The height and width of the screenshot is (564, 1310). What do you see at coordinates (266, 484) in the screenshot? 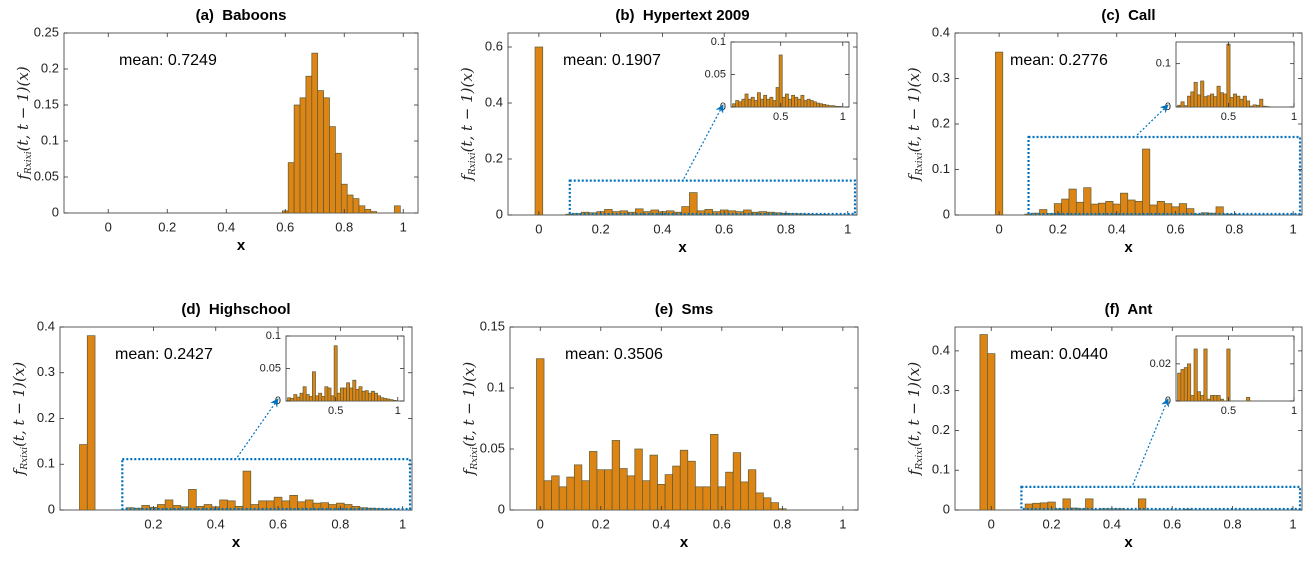
I see `zoom-box` at bounding box center [266, 484].